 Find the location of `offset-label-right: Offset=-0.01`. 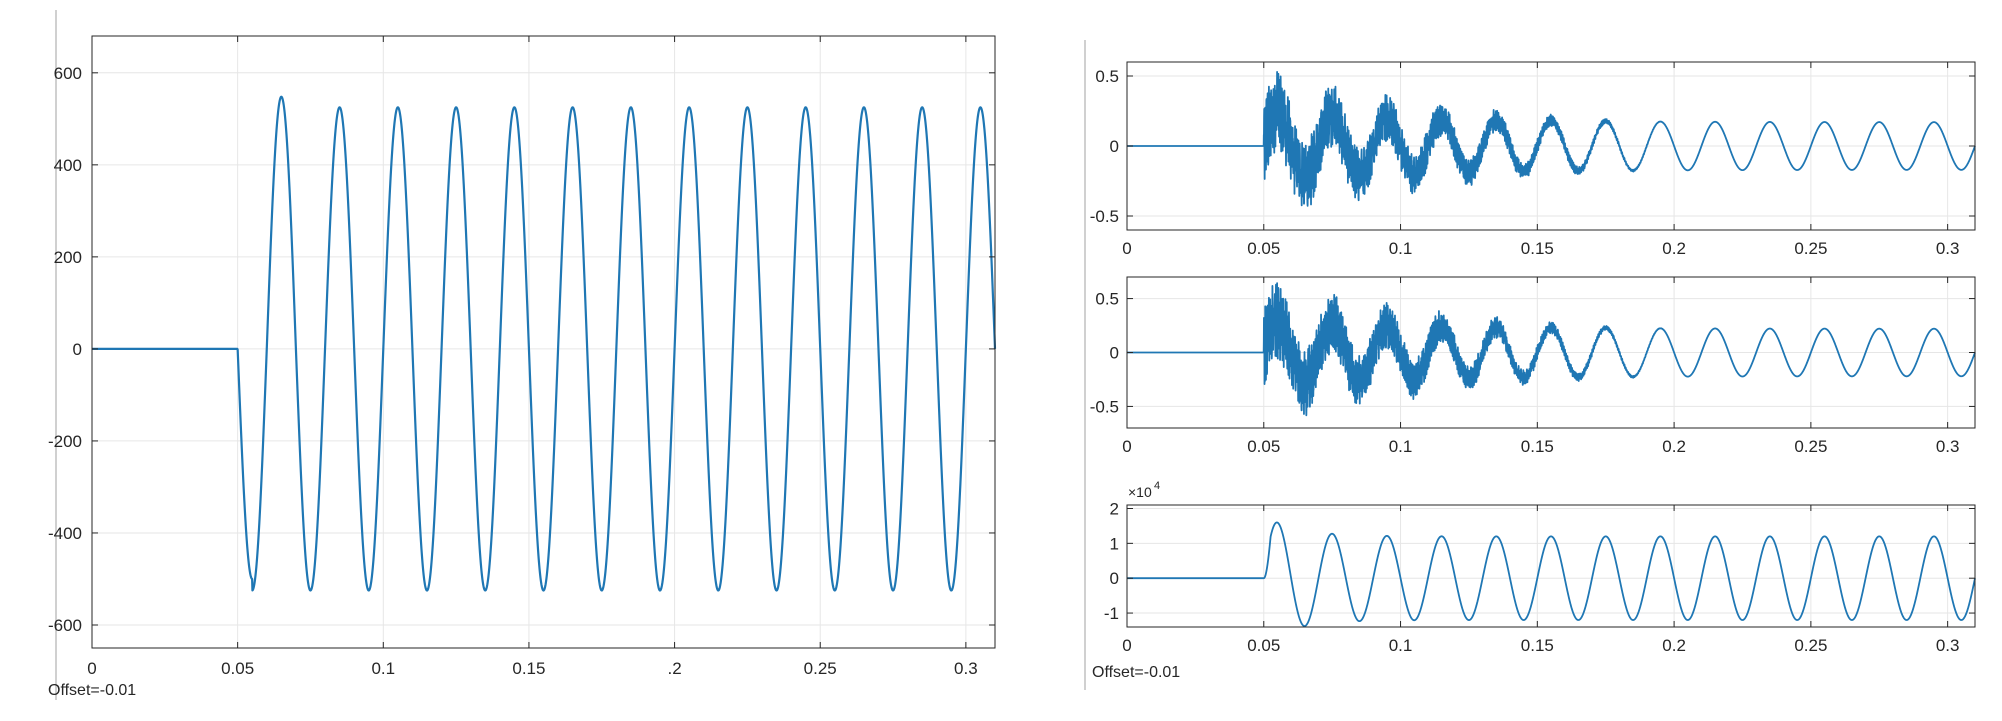

offset-label-right: Offset=-0.01 is located at coordinates (1136, 672).